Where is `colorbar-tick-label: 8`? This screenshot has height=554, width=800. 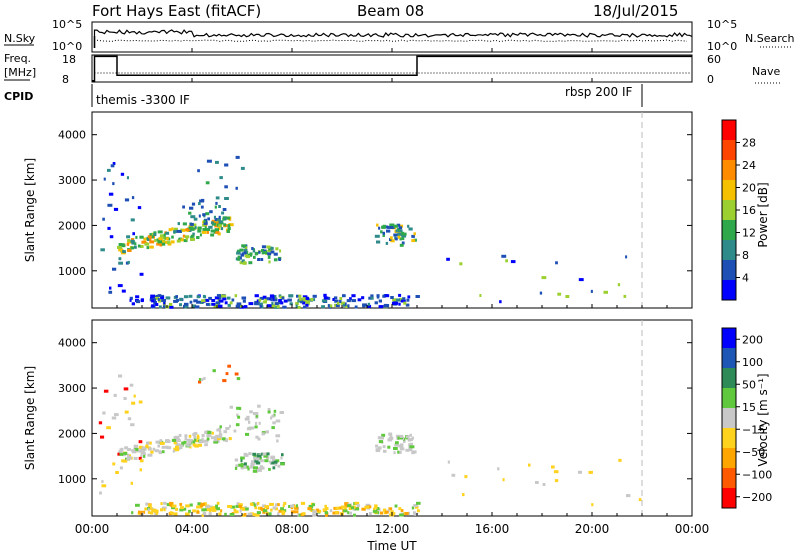 colorbar-tick-label: 8 is located at coordinates (745, 255).